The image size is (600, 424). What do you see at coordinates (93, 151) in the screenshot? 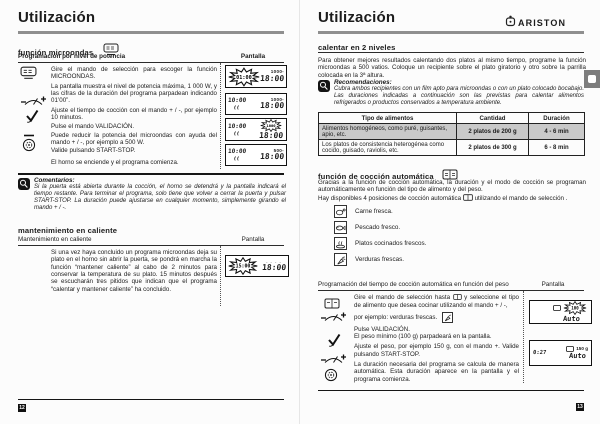
I see `step-validate-start: Valide pulsando START-STOP.` at bounding box center [93, 151].